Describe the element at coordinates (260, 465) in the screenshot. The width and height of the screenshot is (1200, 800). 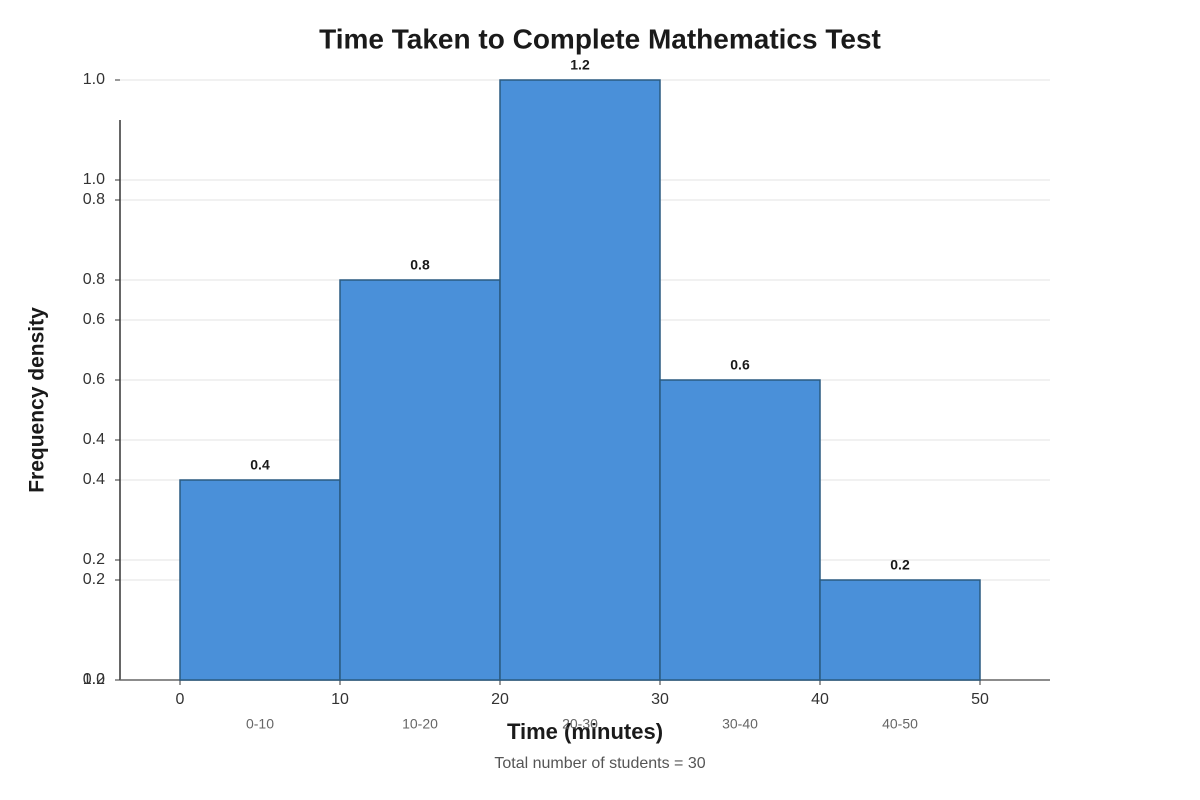
I see `data-label: 0.4` at that location.